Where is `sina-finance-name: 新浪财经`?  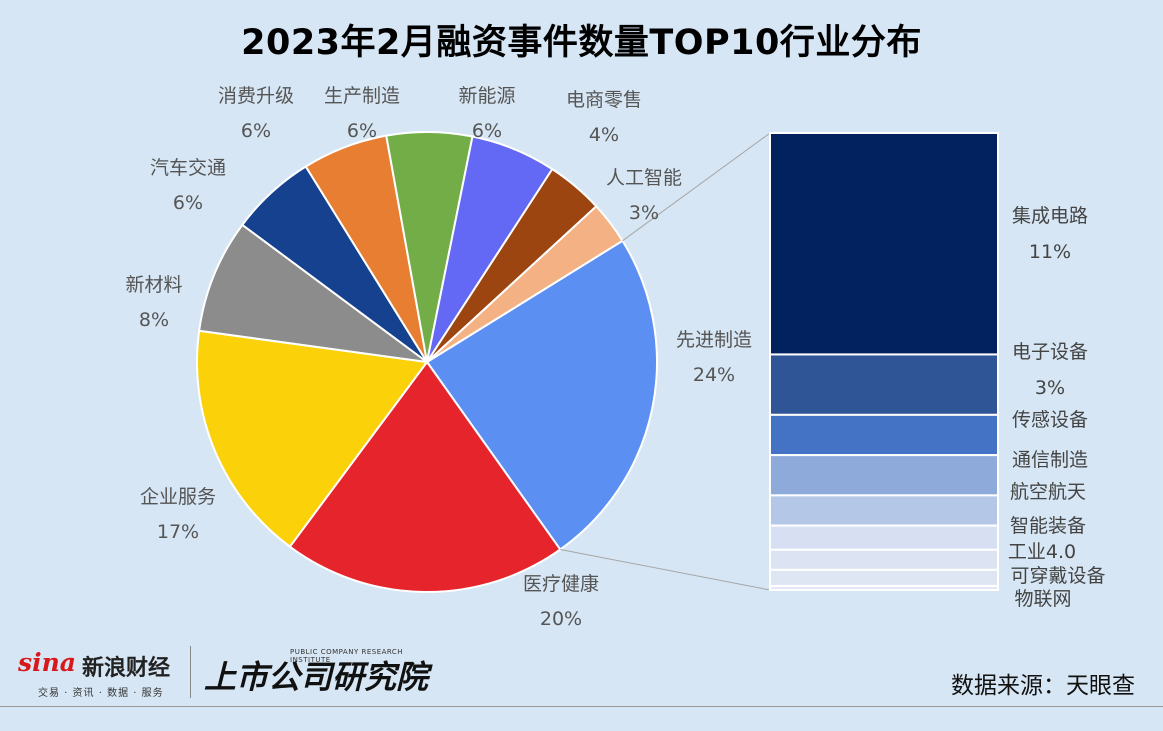 sina-finance-name: 新浪财经 is located at coordinates (126, 668).